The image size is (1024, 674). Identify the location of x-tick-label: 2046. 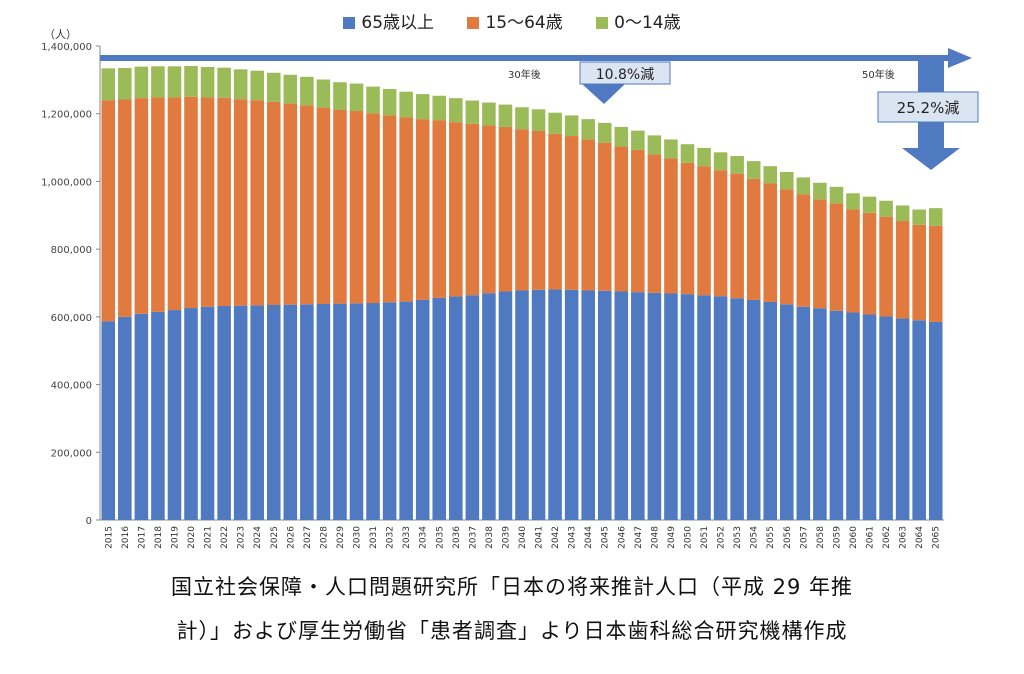
(622, 537).